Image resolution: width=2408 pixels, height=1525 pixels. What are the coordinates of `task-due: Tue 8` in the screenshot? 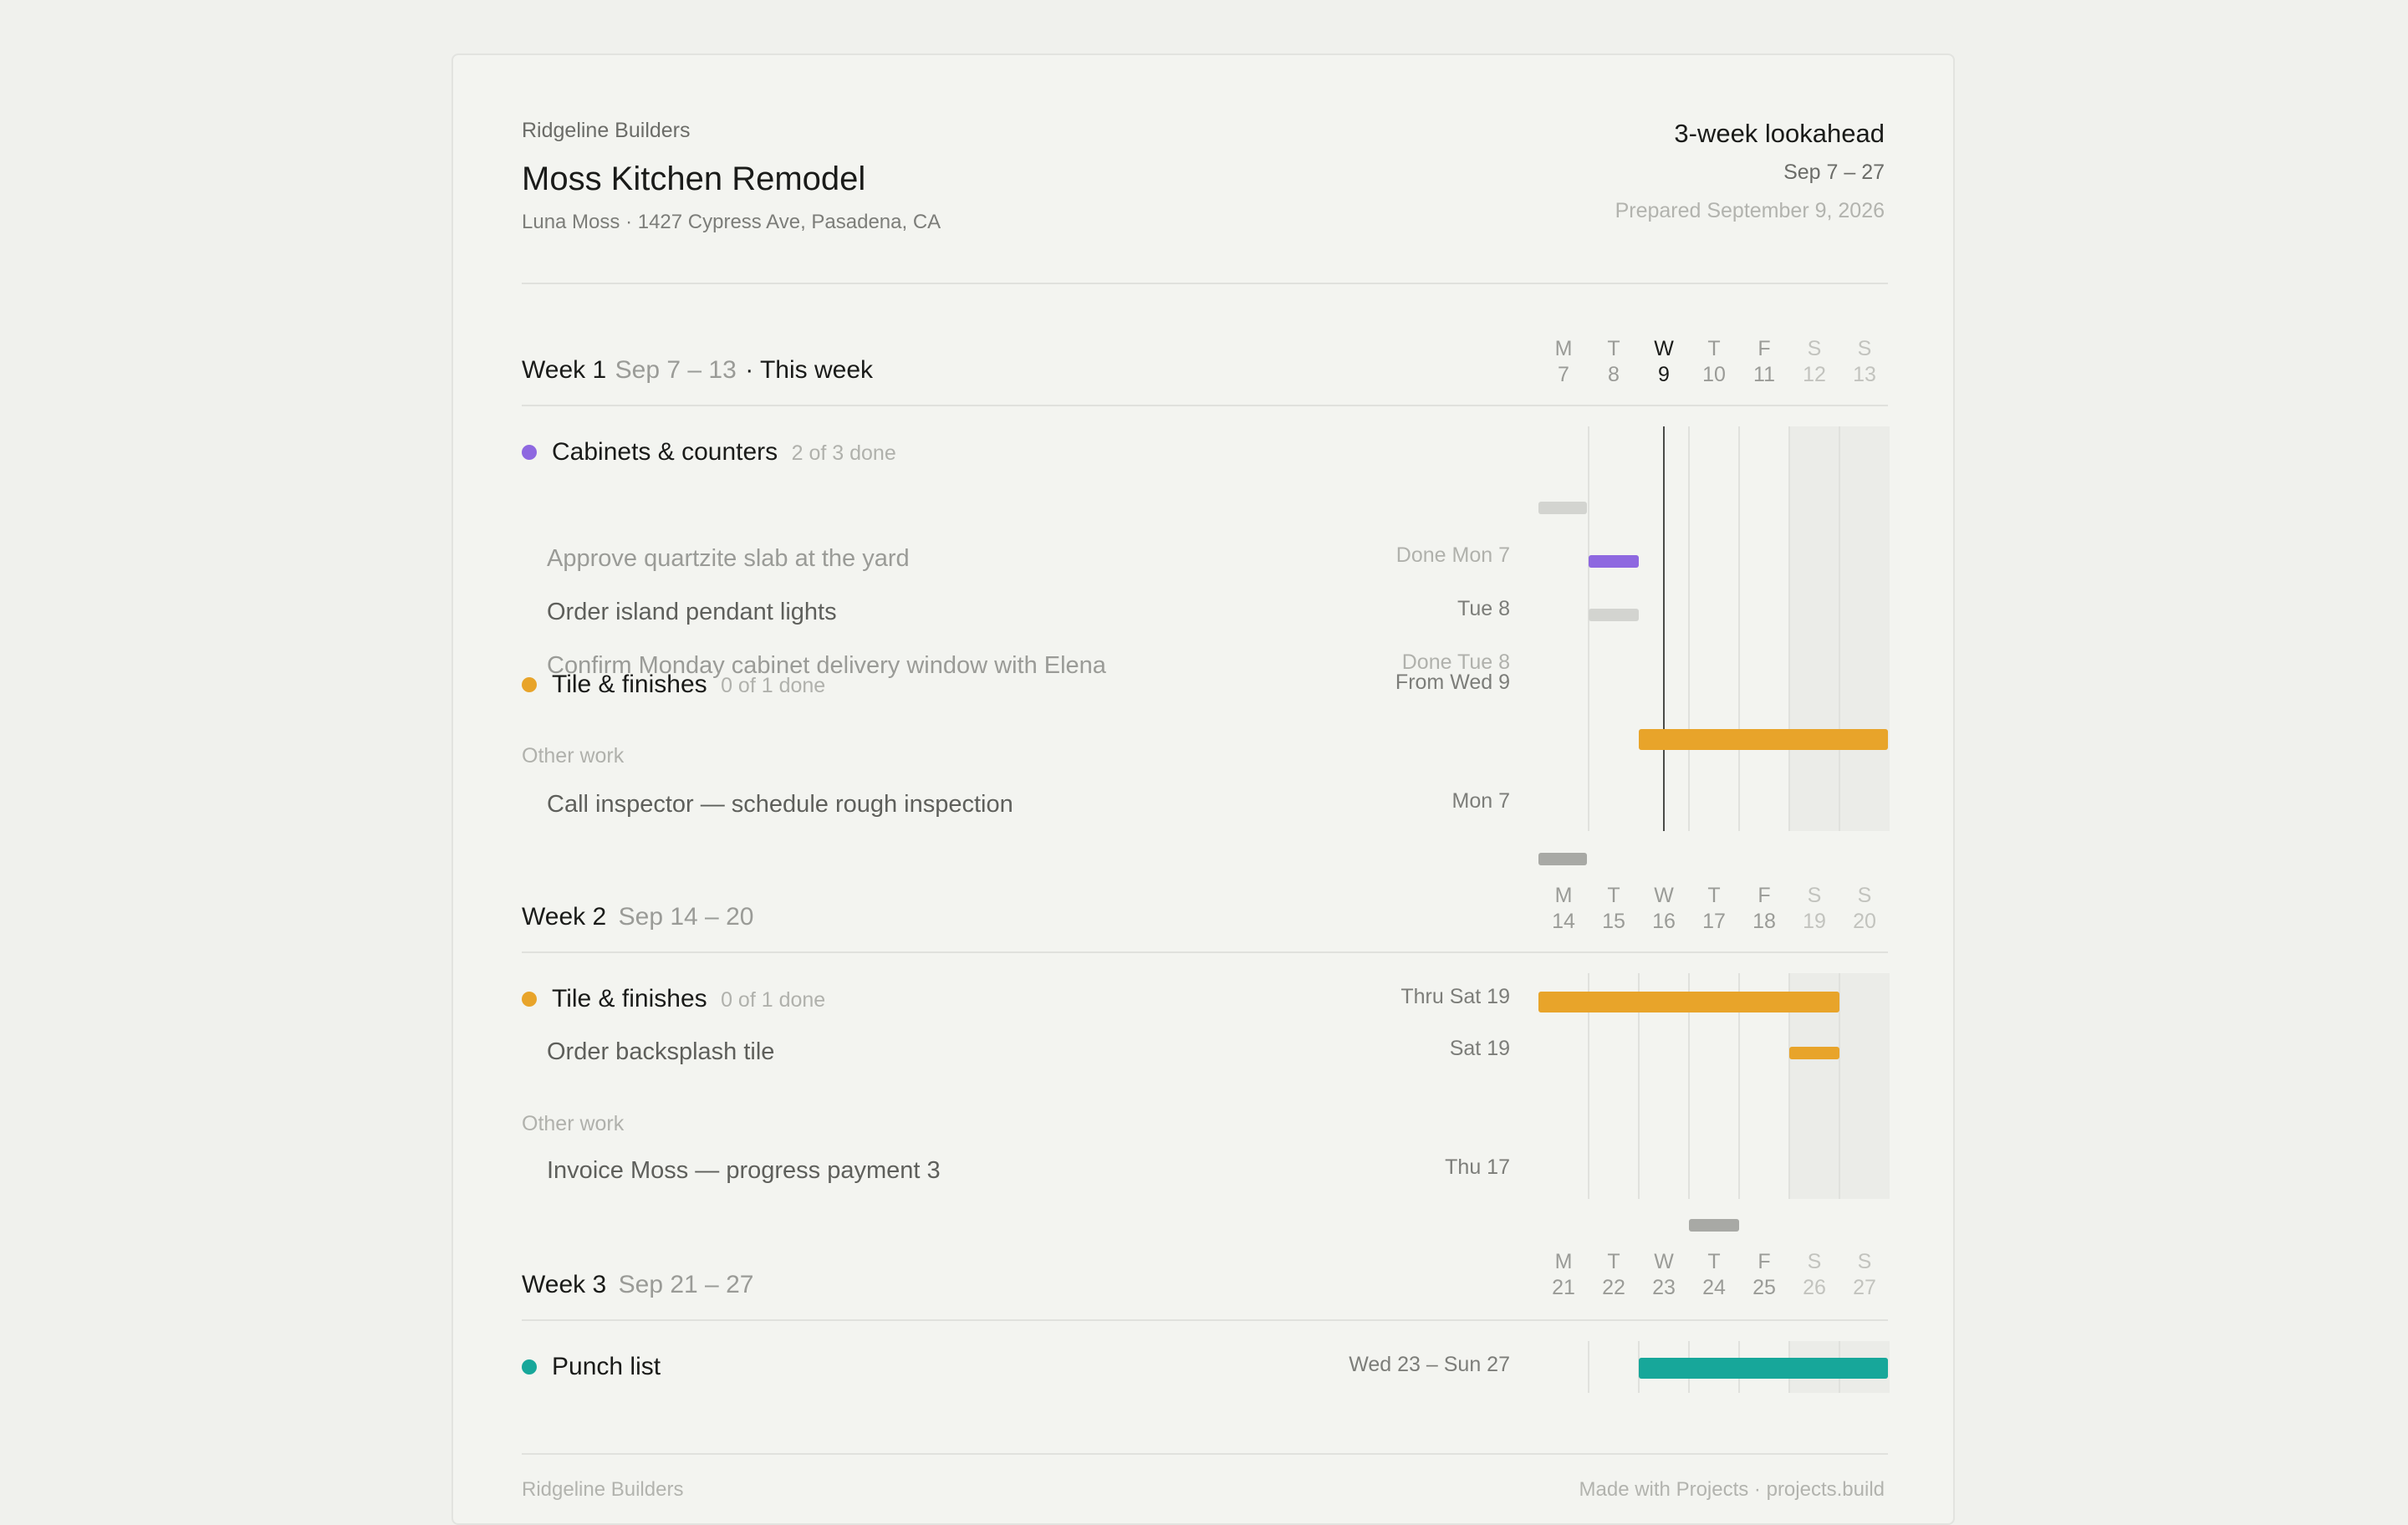 It's located at (1484, 608).